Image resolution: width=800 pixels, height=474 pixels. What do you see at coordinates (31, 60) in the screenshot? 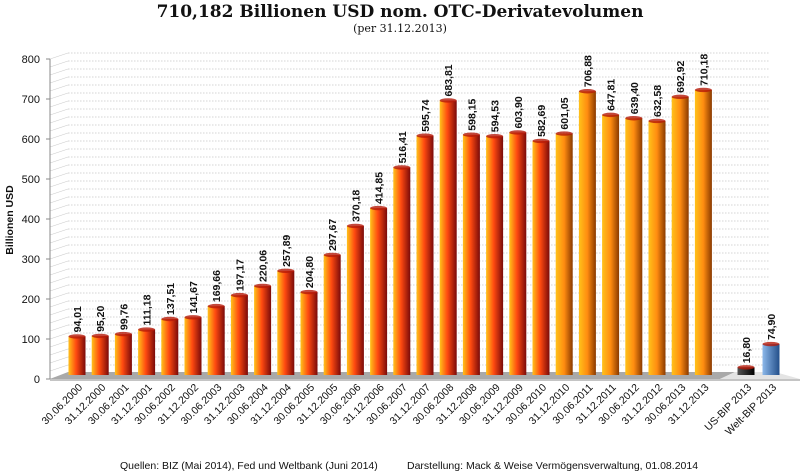
I see `y-tick-label: 800` at bounding box center [31, 60].